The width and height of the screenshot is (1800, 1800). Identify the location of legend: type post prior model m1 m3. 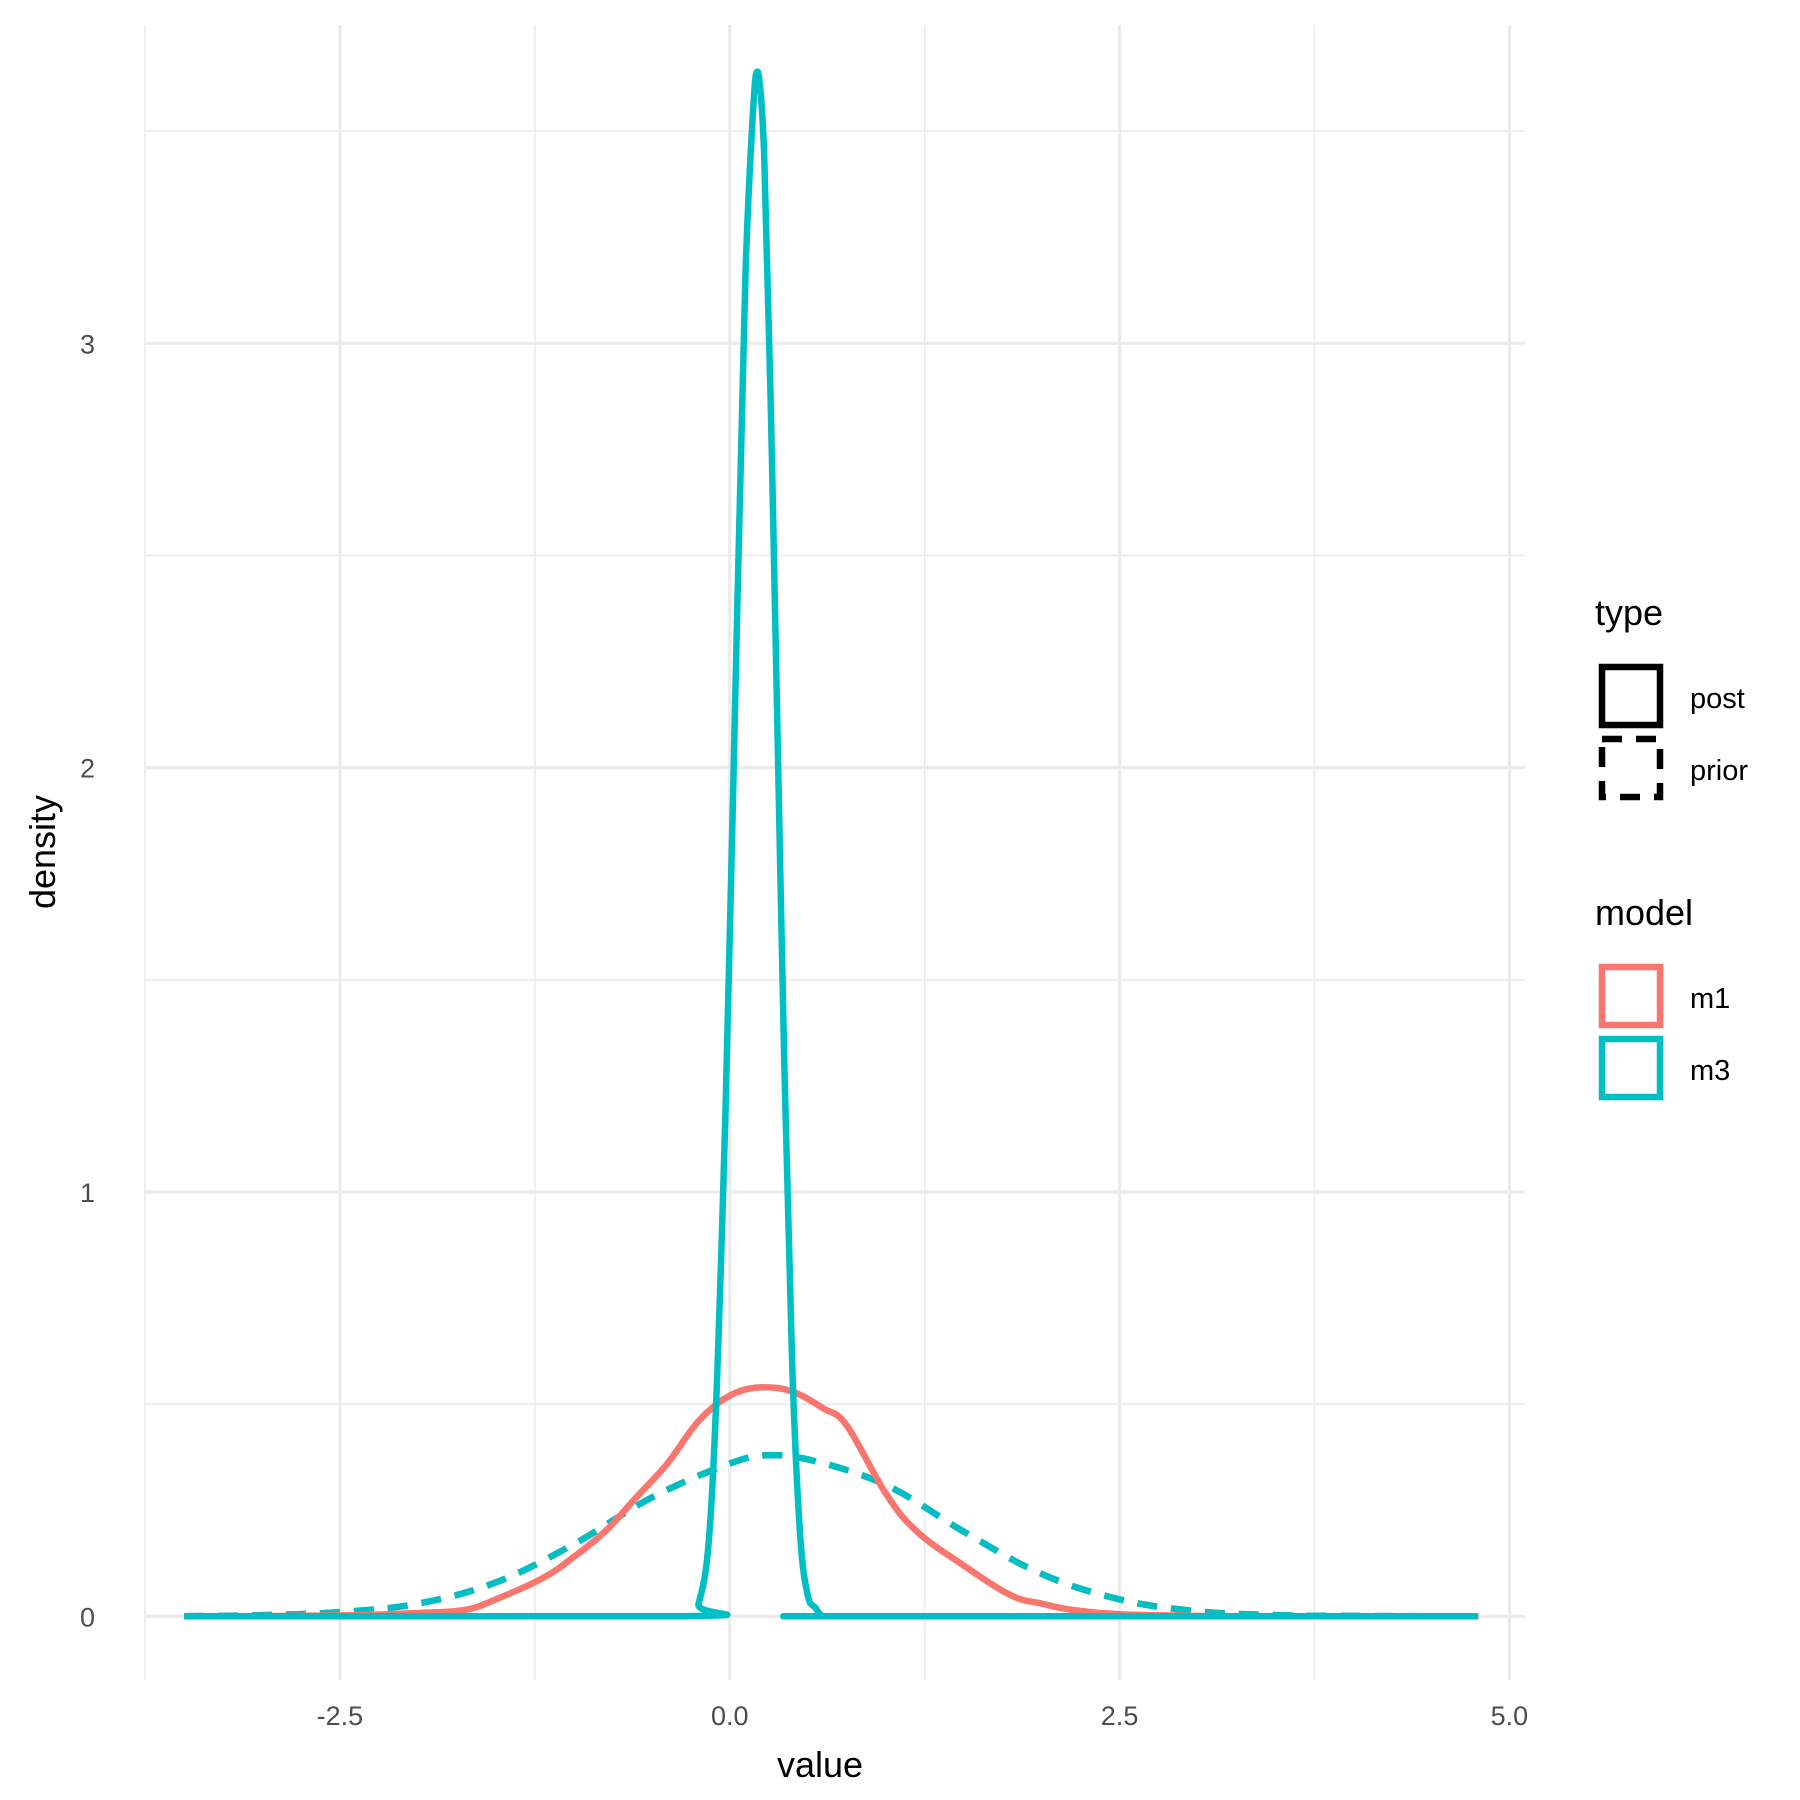
(1671, 846).